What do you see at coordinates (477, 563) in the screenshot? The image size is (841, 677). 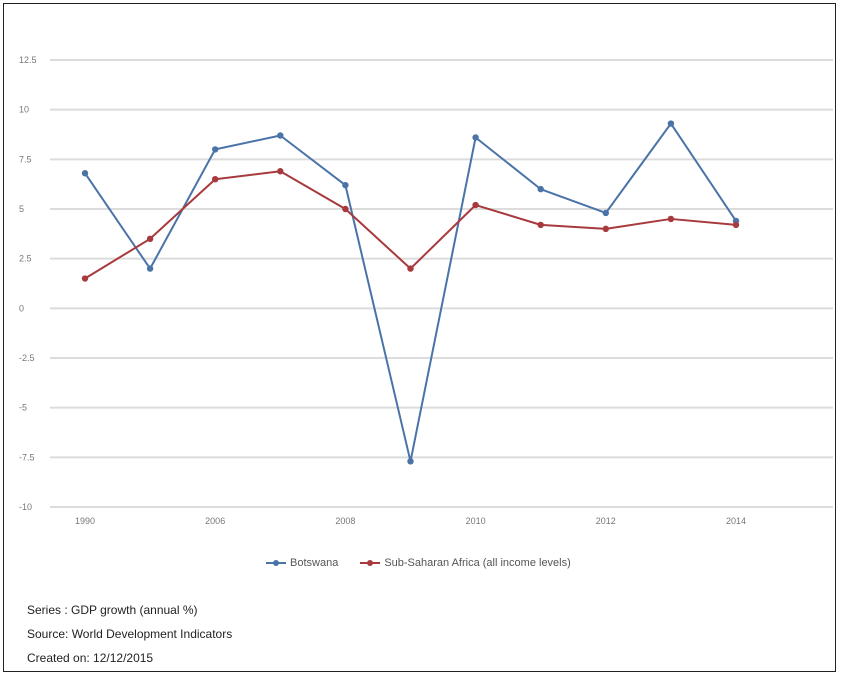 I see `legend-label-sub-saharan-africa: Sub-Saharan Africa (all income levels)` at bounding box center [477, 563].